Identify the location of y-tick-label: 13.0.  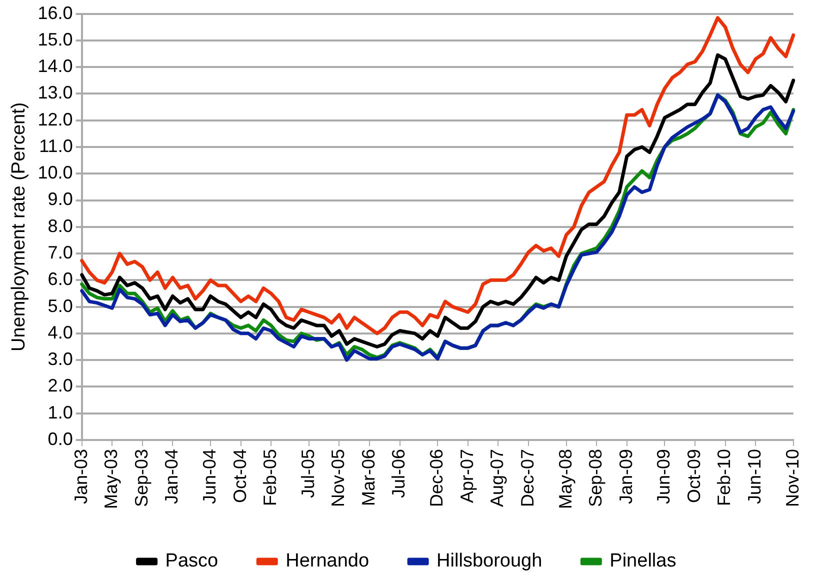
(55, 92).